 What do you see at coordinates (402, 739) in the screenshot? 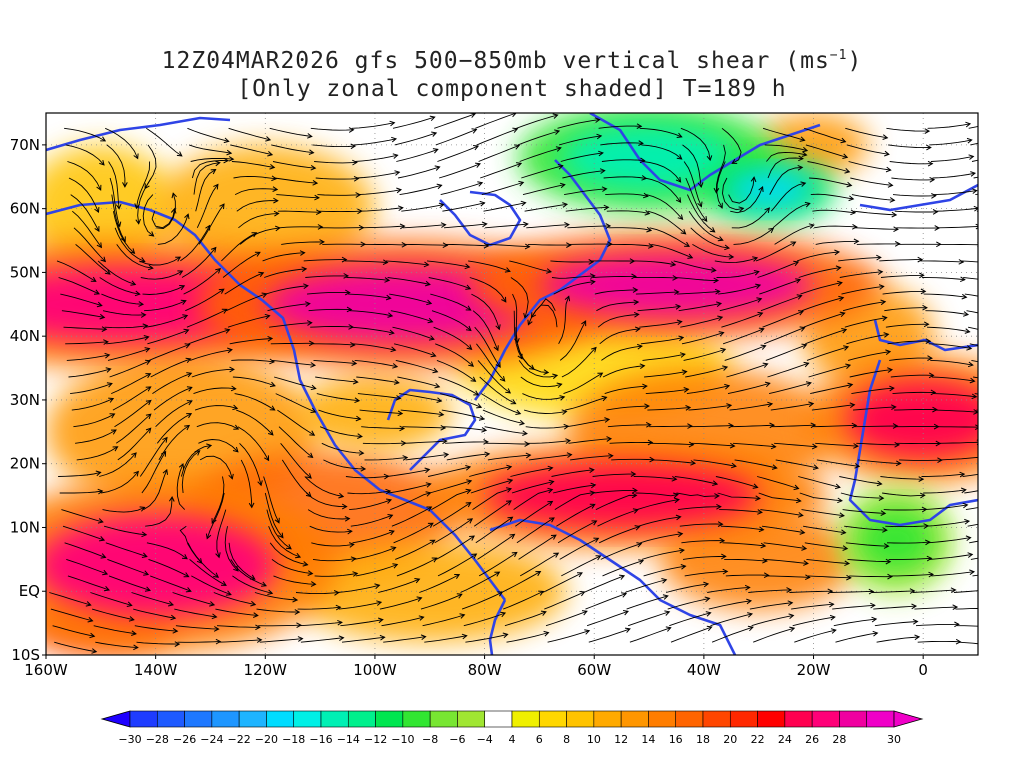
I see `colorbar-label: −10` at bounding box center [402, 739].